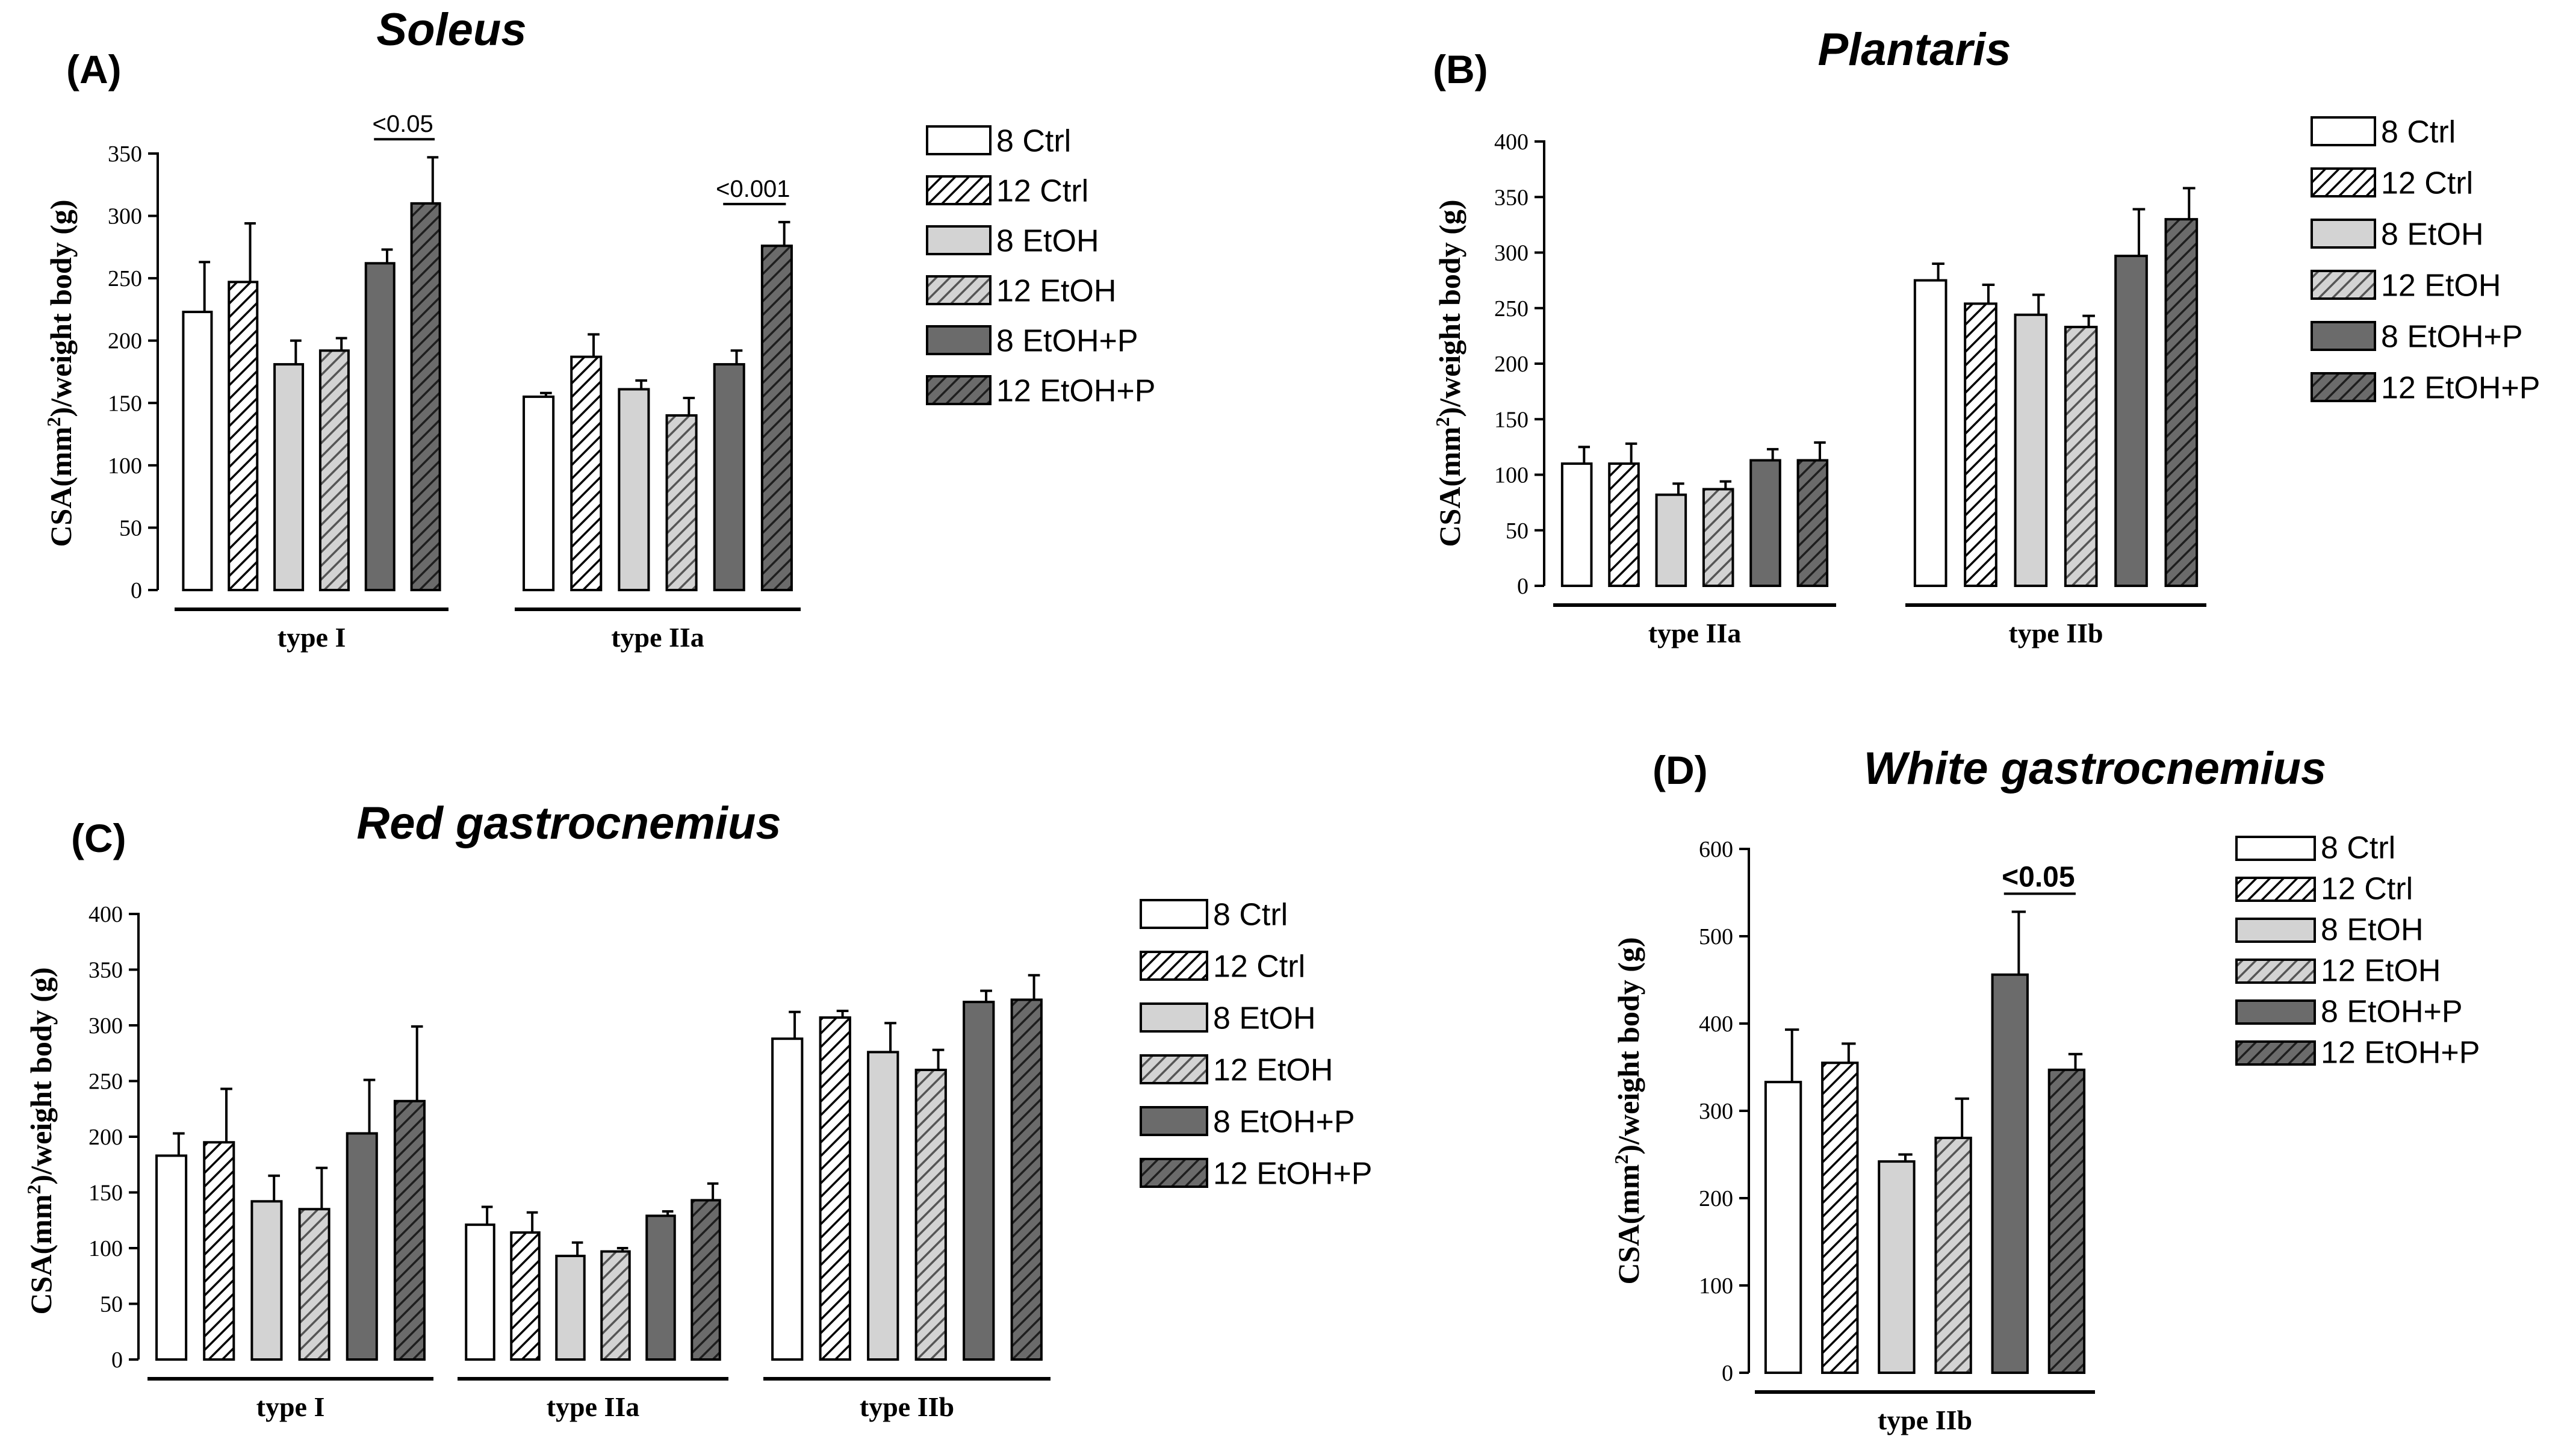  I want to click on bar-type-i-8-etoh, so click(289, 477).